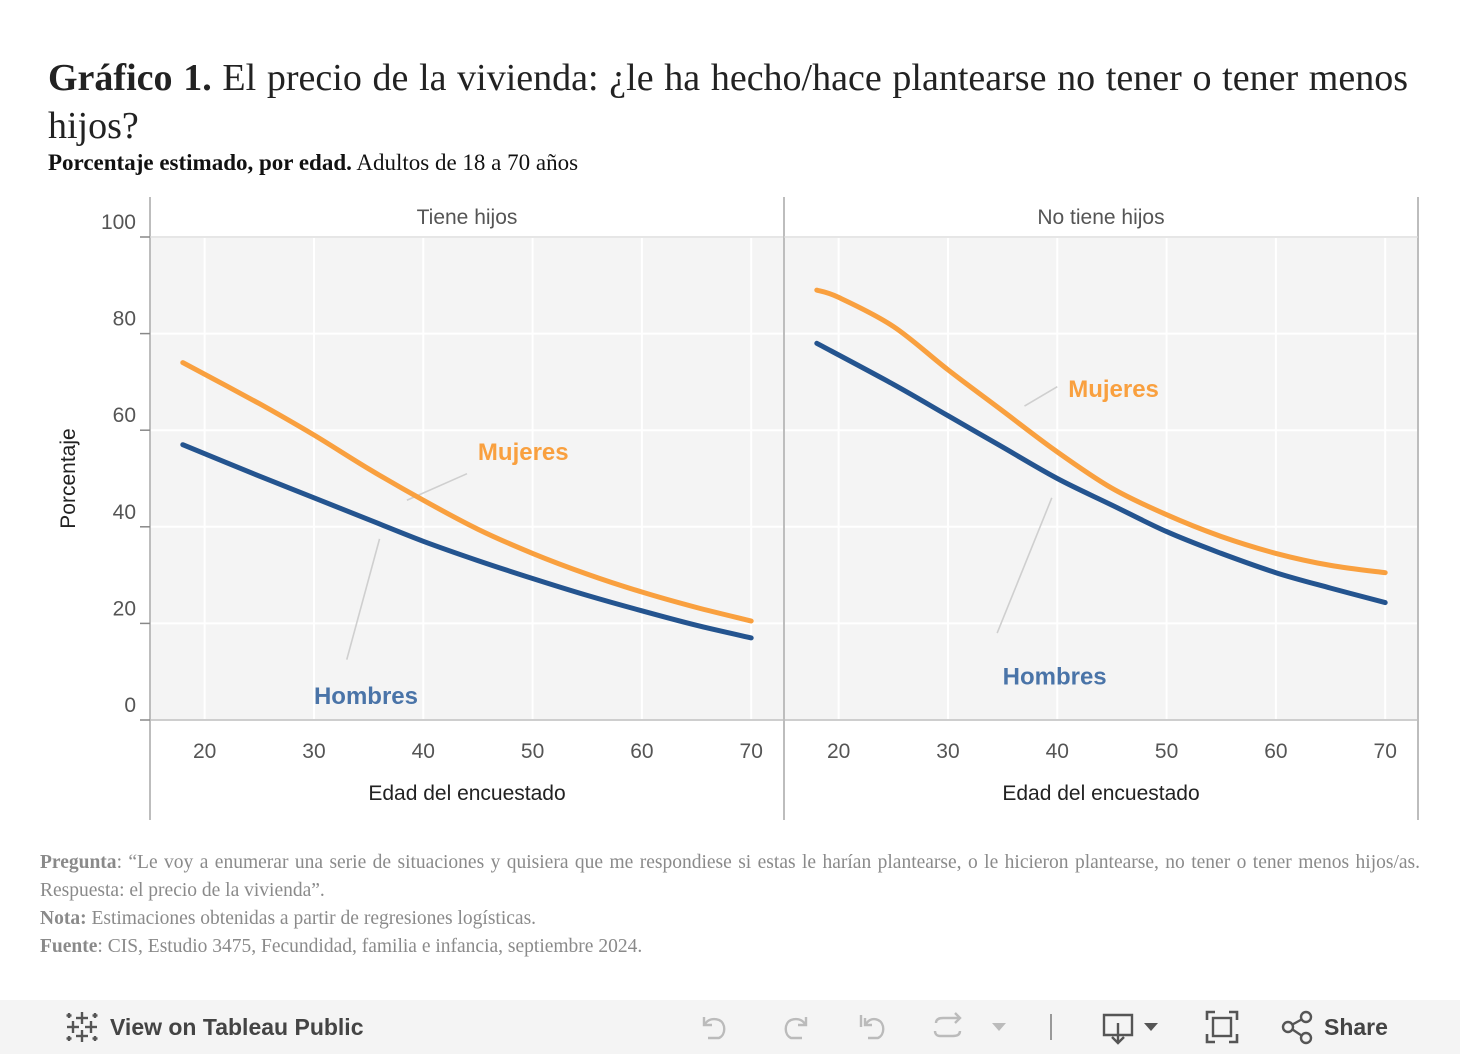  I want to click on redo-icon, so click(794, 1027).